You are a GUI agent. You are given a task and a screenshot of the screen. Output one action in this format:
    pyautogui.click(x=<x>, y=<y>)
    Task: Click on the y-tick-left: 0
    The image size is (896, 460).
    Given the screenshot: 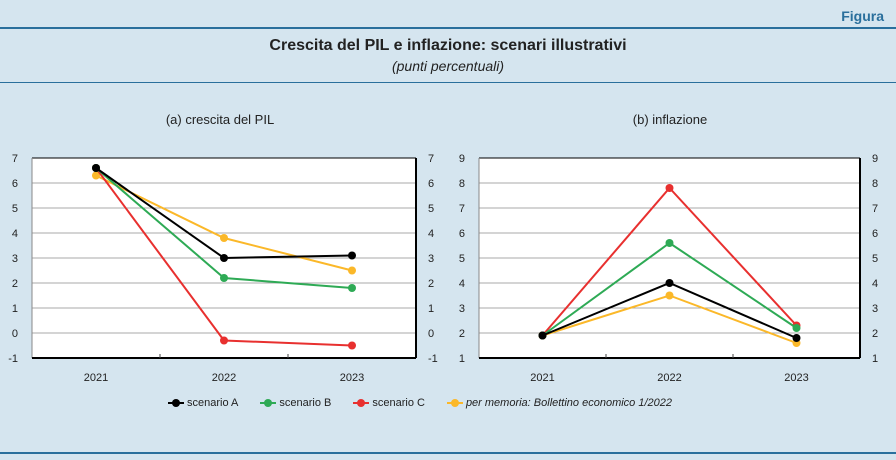 What is the action you would take?
    pyautogui.click(x=15, y=334)
    